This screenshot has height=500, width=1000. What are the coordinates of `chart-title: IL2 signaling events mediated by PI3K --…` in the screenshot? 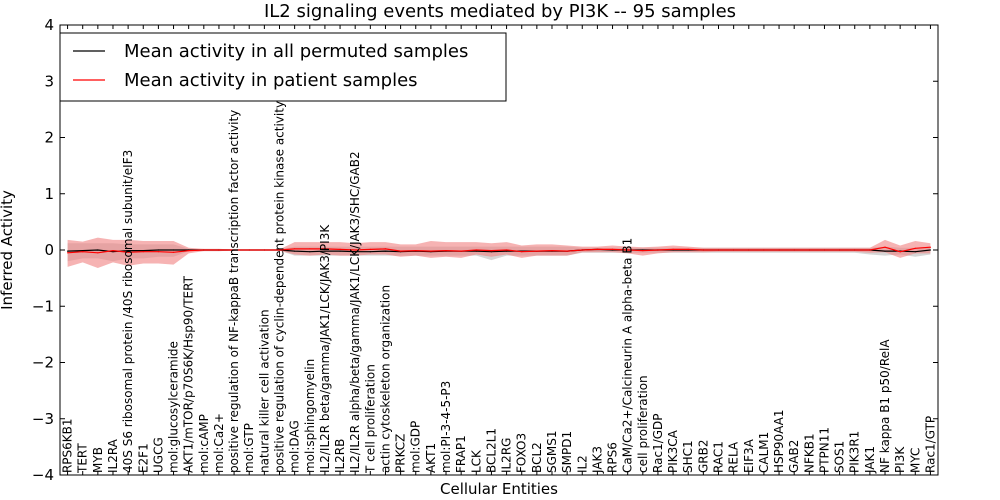 It's located at (500, 11).